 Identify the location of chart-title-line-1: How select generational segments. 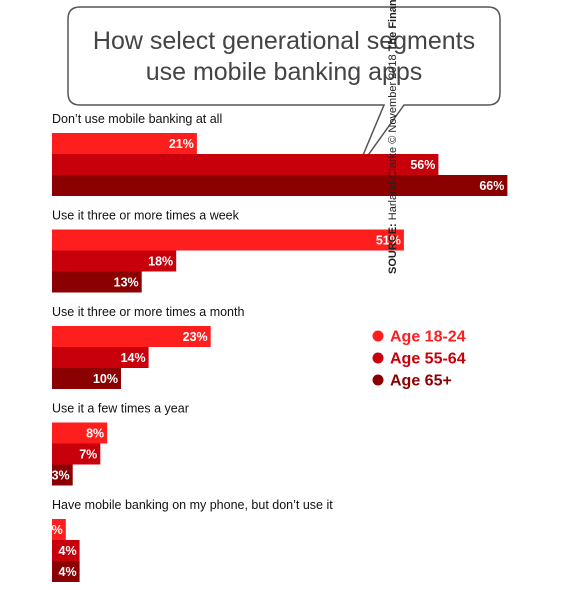
(284, 41).